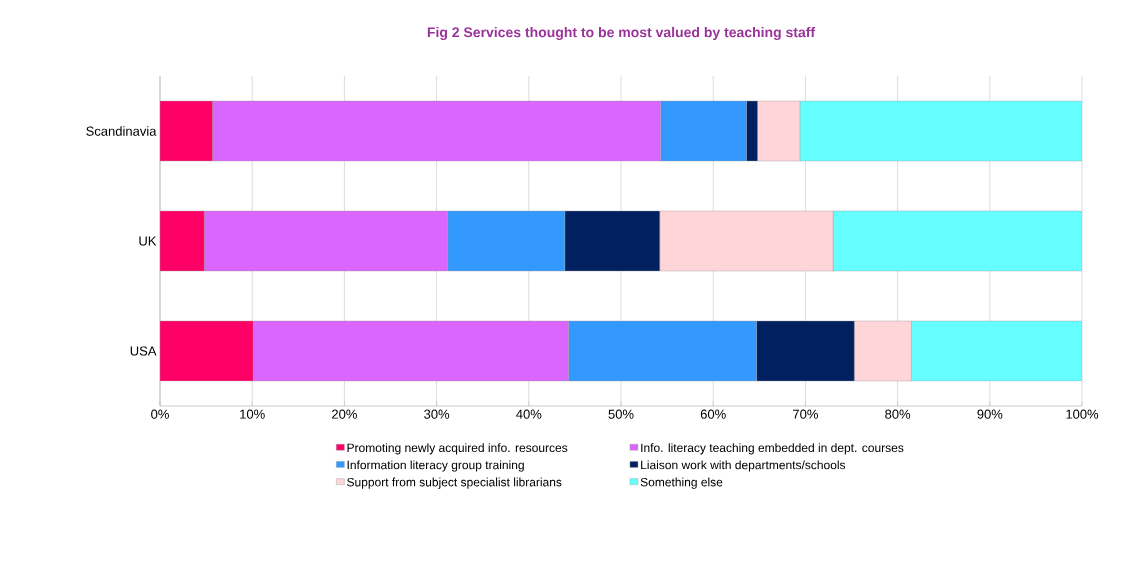  Describe the element at coordinates (437, 414) in the screenshot. I see `x-tick-label: 30%` at that location.